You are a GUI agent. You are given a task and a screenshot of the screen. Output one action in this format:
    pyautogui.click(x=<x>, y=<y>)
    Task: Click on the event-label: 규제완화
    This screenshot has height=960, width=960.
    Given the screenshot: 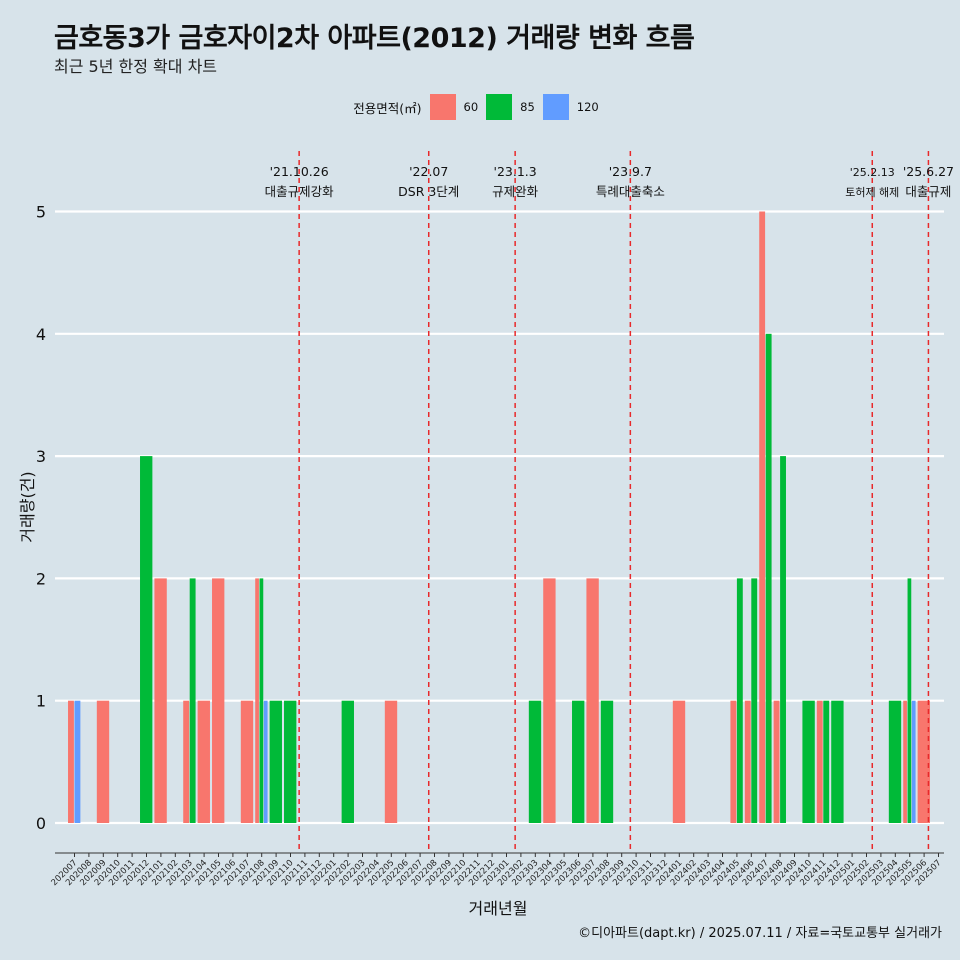 What is the action you would take?
    pyautogui.click(x=515, y=191)
    